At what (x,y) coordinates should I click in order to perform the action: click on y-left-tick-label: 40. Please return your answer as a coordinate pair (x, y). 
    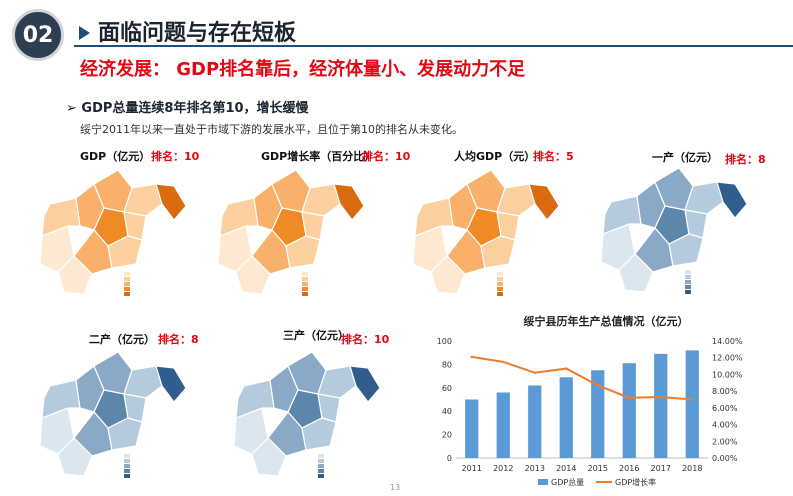
    Looking at the image, I should click on (447, 411).